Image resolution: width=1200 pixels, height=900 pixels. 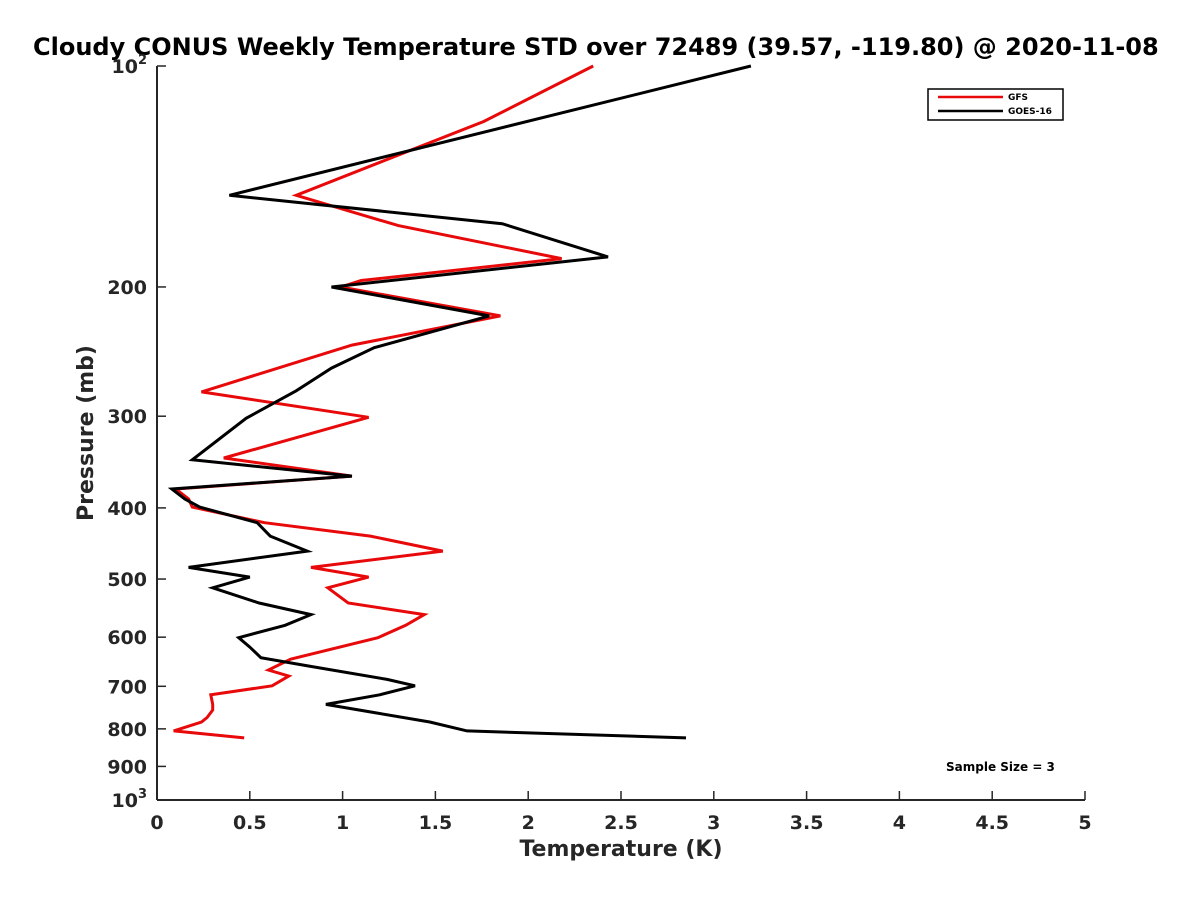 I want to click on legend: GFS GOES-16, so click(x=995, y=104).